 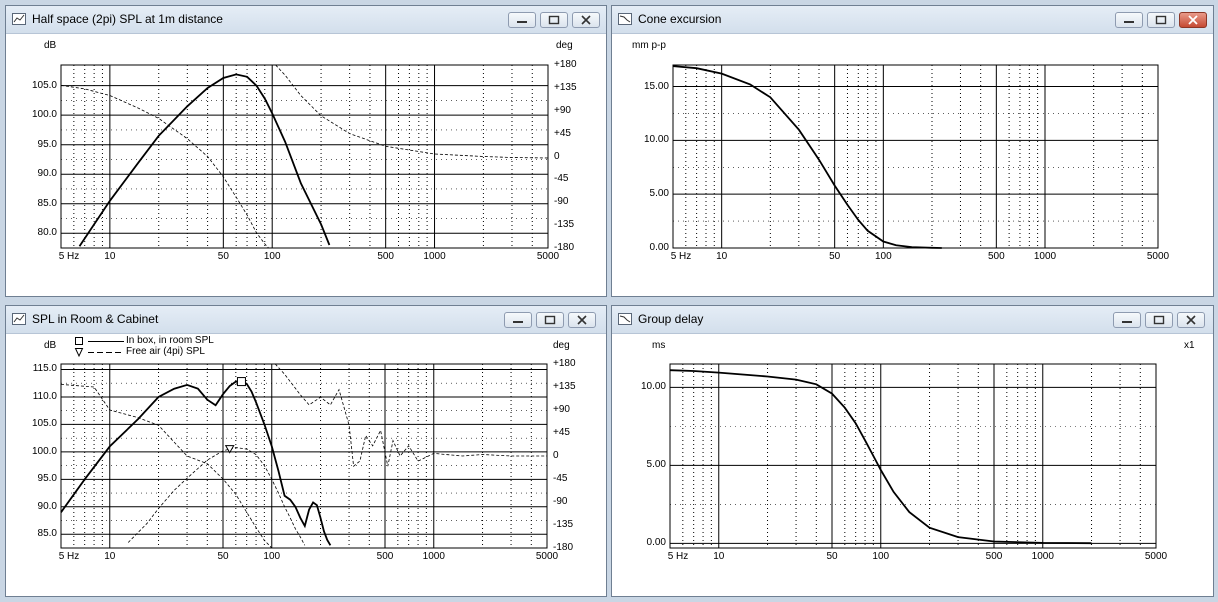 What do you see at coordinates (165, 351) in the screenshot?
I see `legend-item: Free air (4pi) SPL` at bounding box center [165, 351].